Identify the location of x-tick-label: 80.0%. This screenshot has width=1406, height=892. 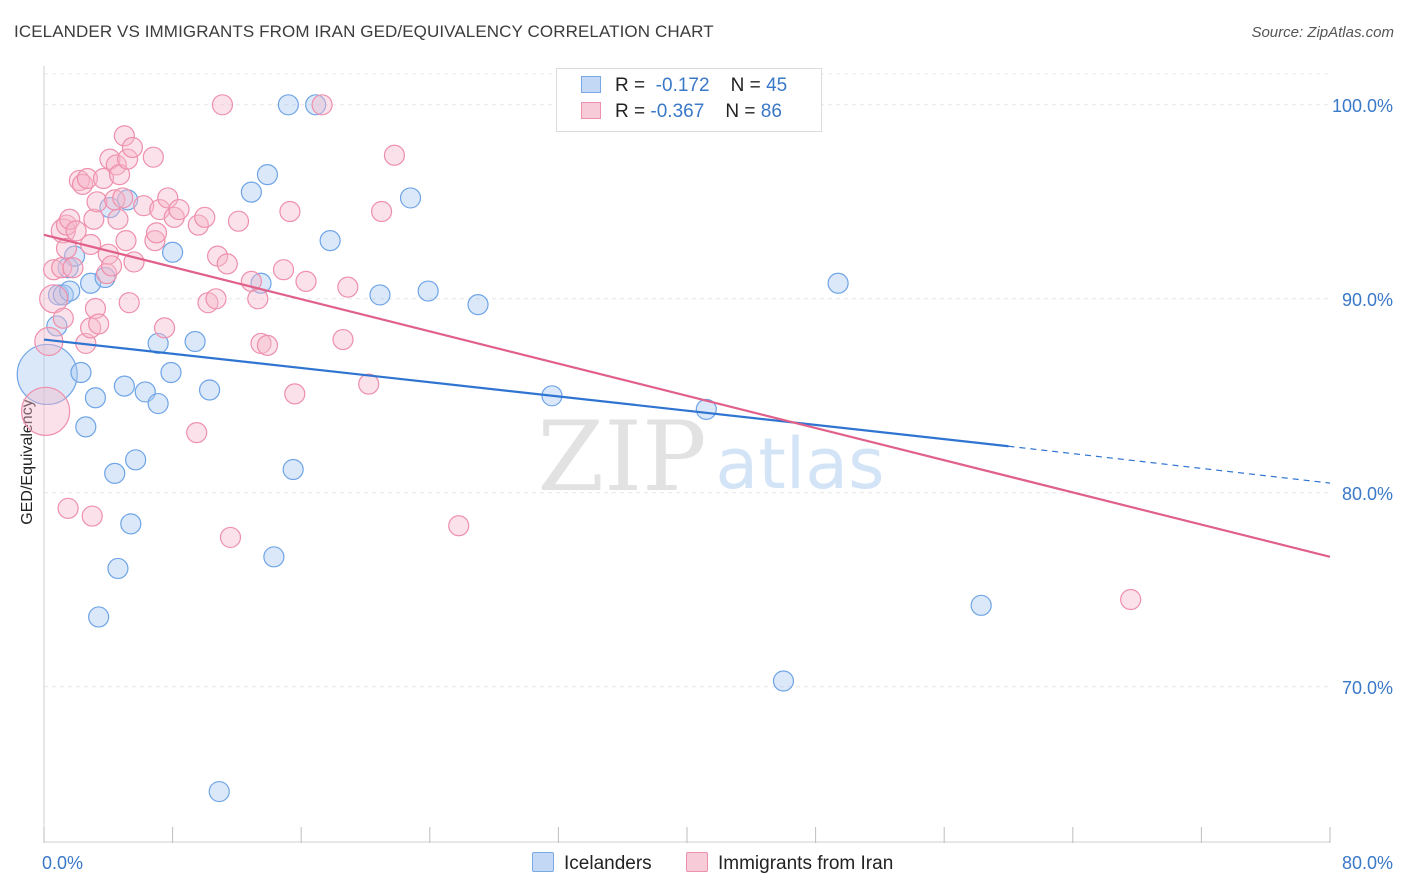
(1367, 863).